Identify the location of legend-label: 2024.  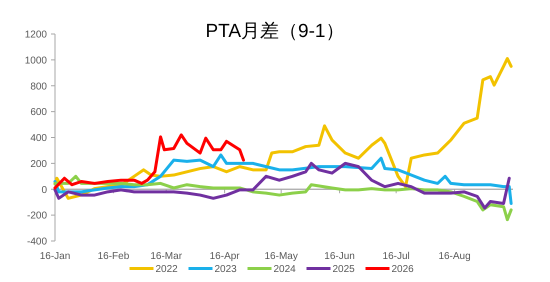
(285, 269).